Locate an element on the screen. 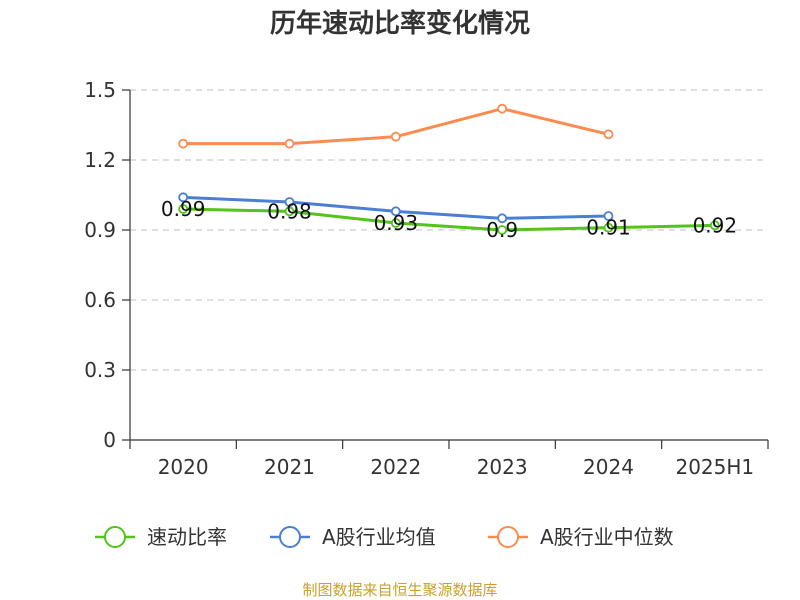  y-tick-label: 1.2 is located at coordinates (100, 160).